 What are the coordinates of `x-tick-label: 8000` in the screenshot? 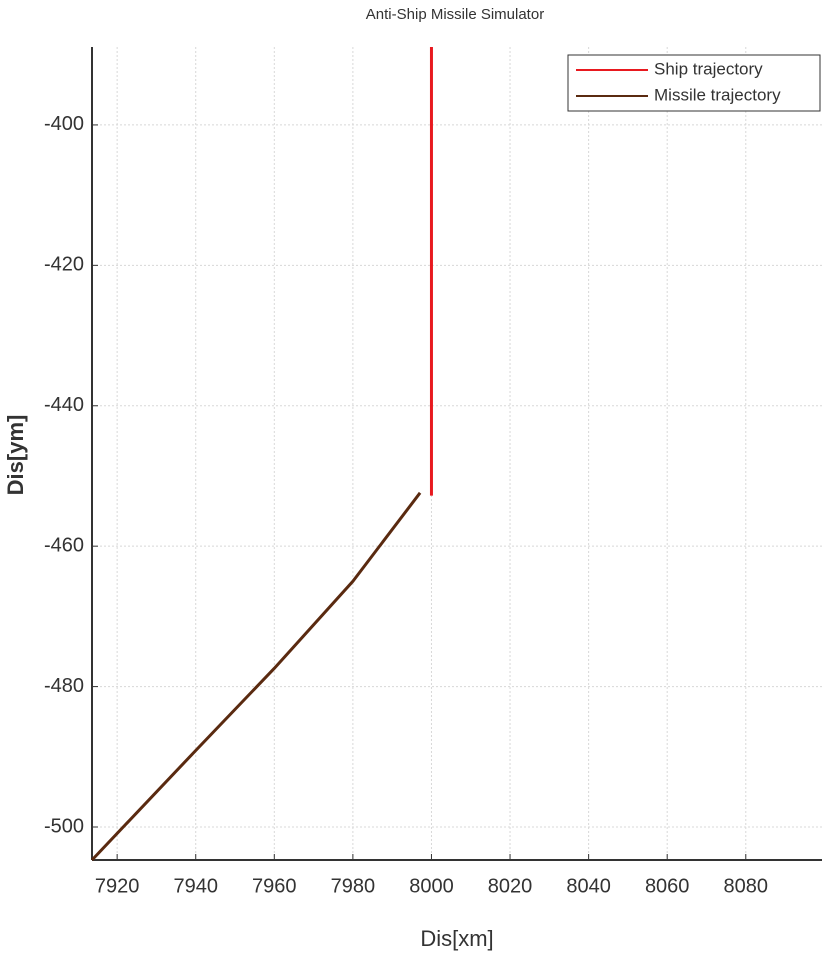 It's located at (431, 886).